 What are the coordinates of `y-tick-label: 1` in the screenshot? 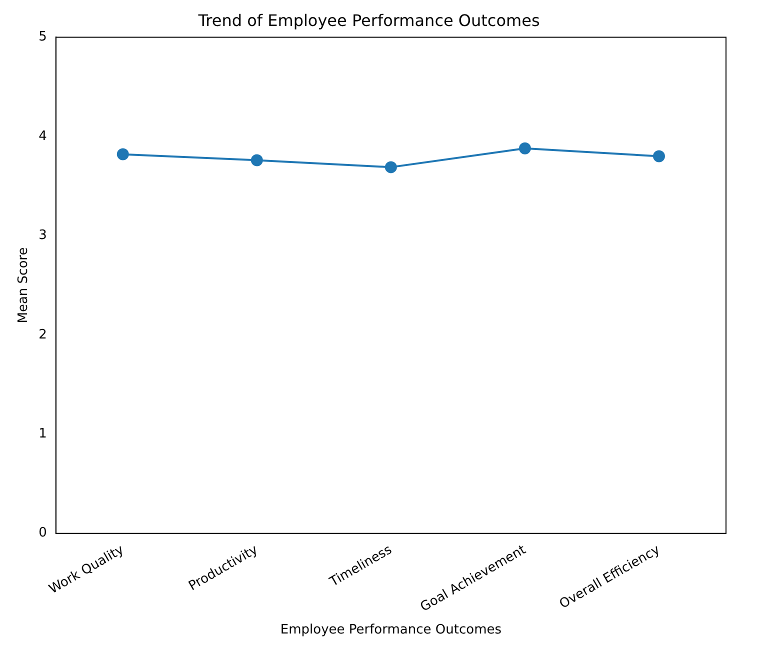 It's located at (42, 434).